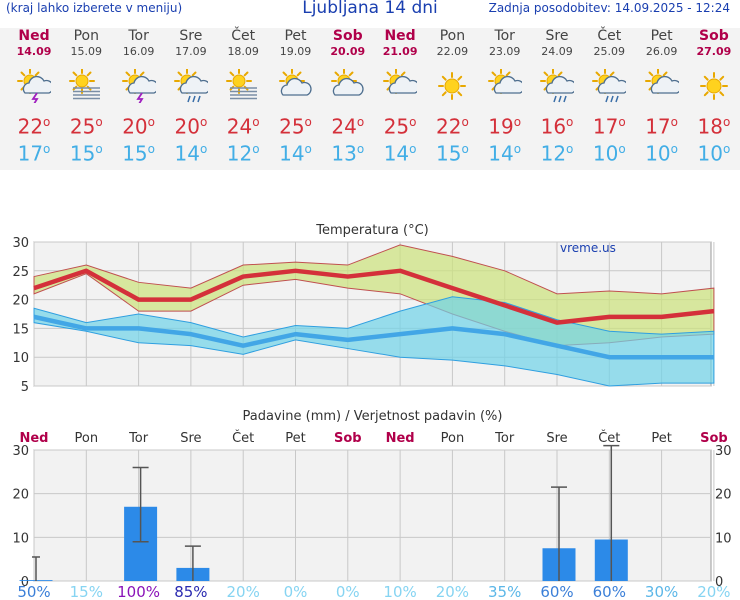  What do you see at coordinates (94, 8) in the screenshot?
I see `location-menu-hint: (kraj lahko izberete v meniju)` at bounding box center [94, 8].